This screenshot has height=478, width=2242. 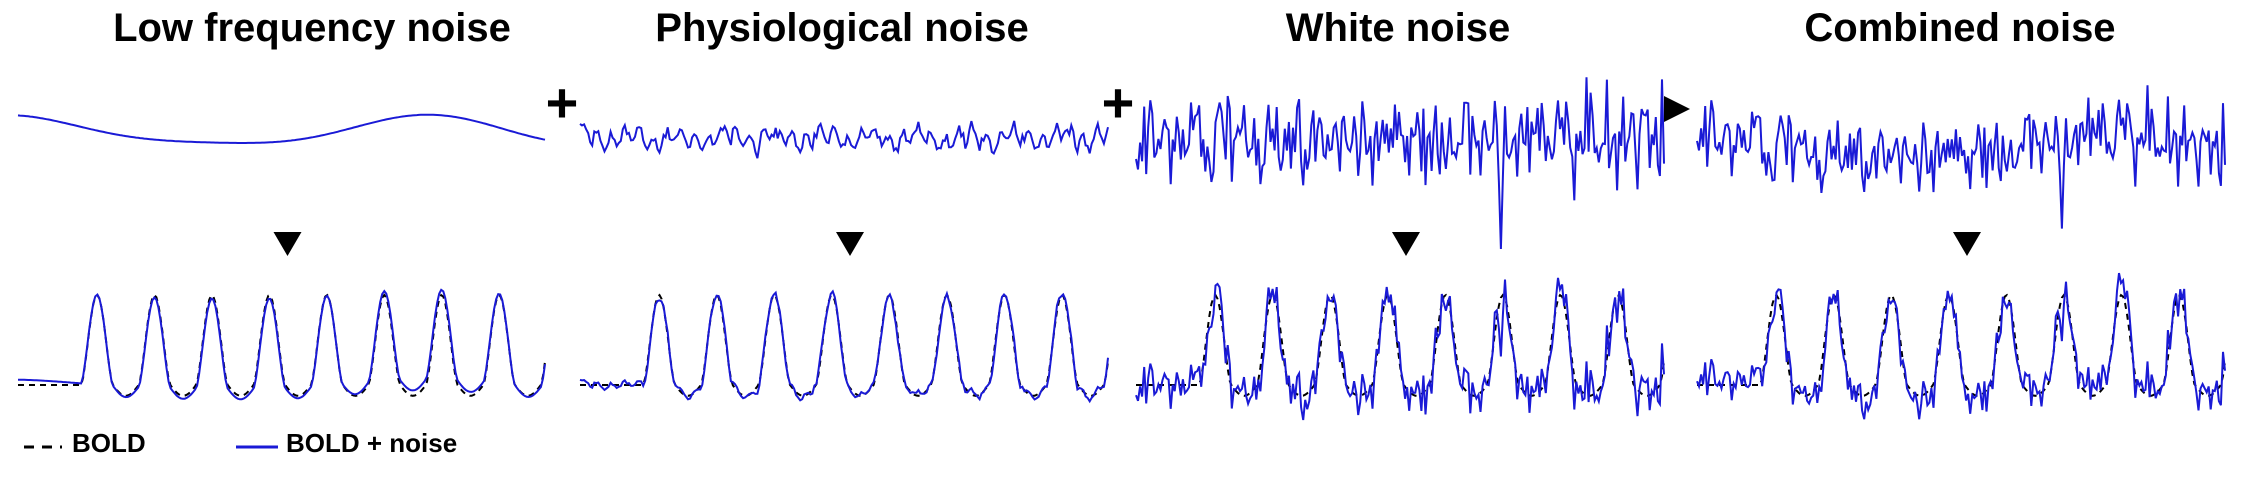 I want to click on noise-trace-combined, so click(x=1961, y=157).